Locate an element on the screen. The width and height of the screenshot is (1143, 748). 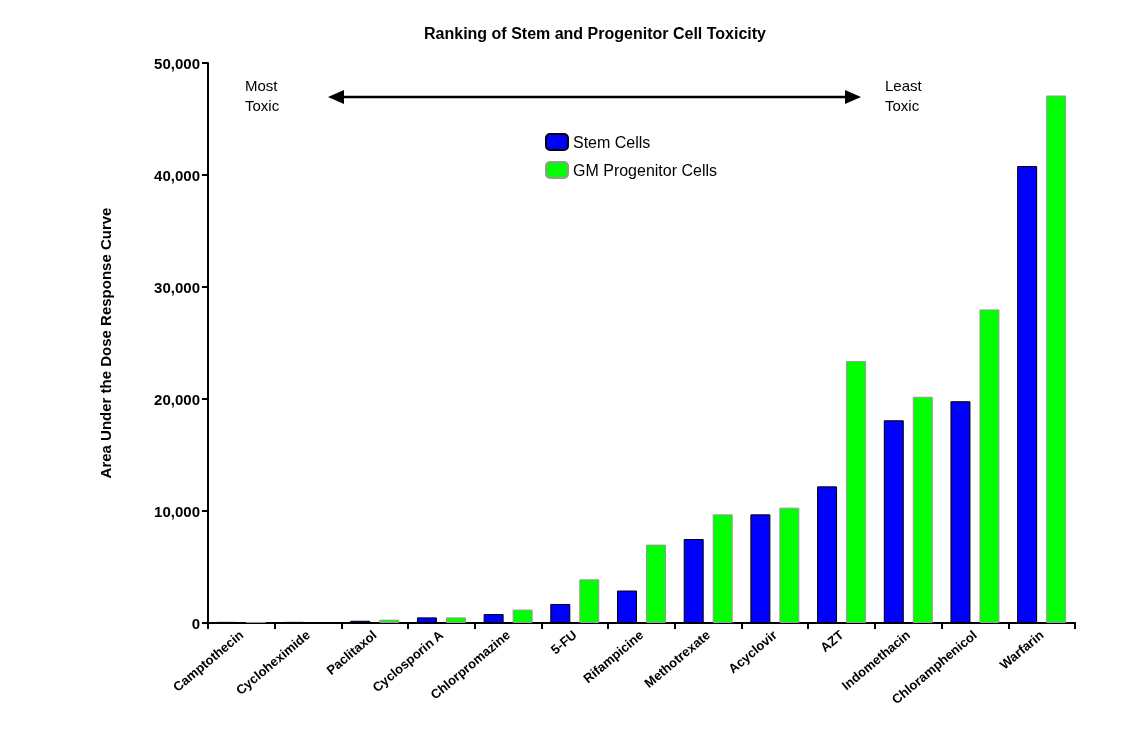
legend-label: GM Progenitor Cells is located at coordinates (645, 170).